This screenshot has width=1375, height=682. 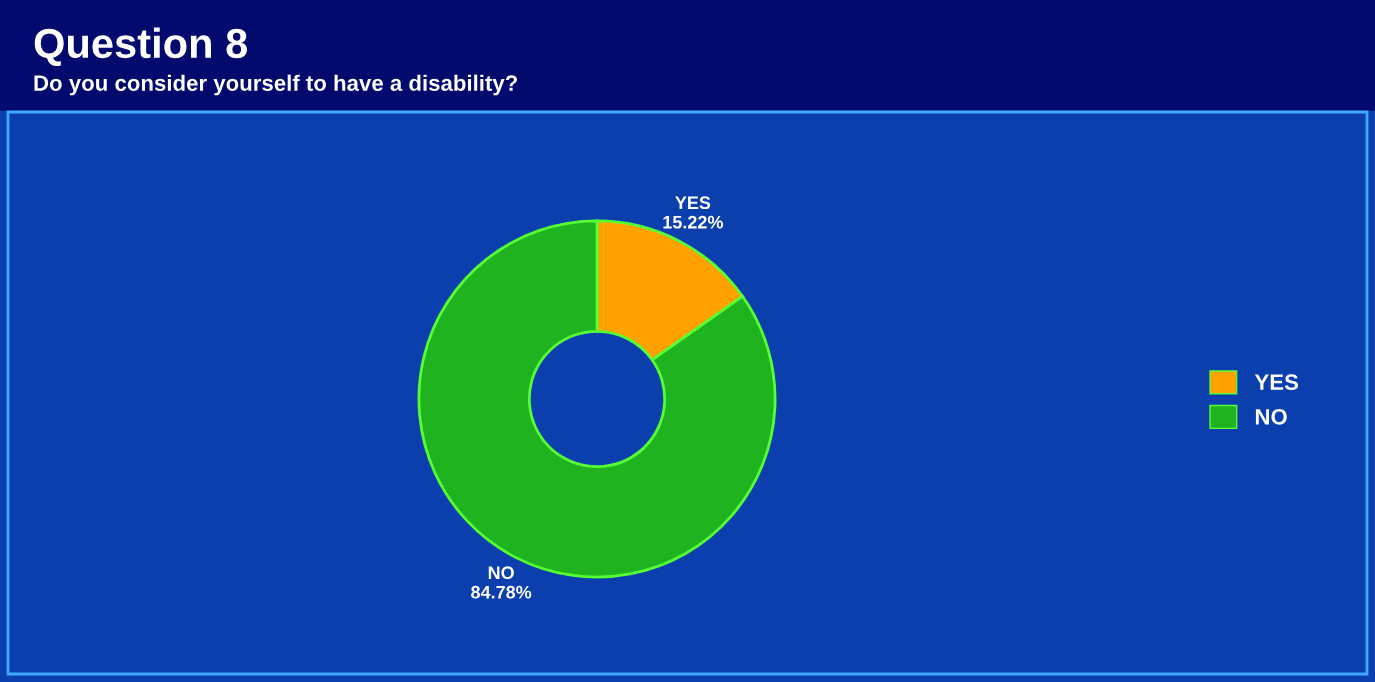 I want to click on slice-label: YES, so click(x=693, y=203).